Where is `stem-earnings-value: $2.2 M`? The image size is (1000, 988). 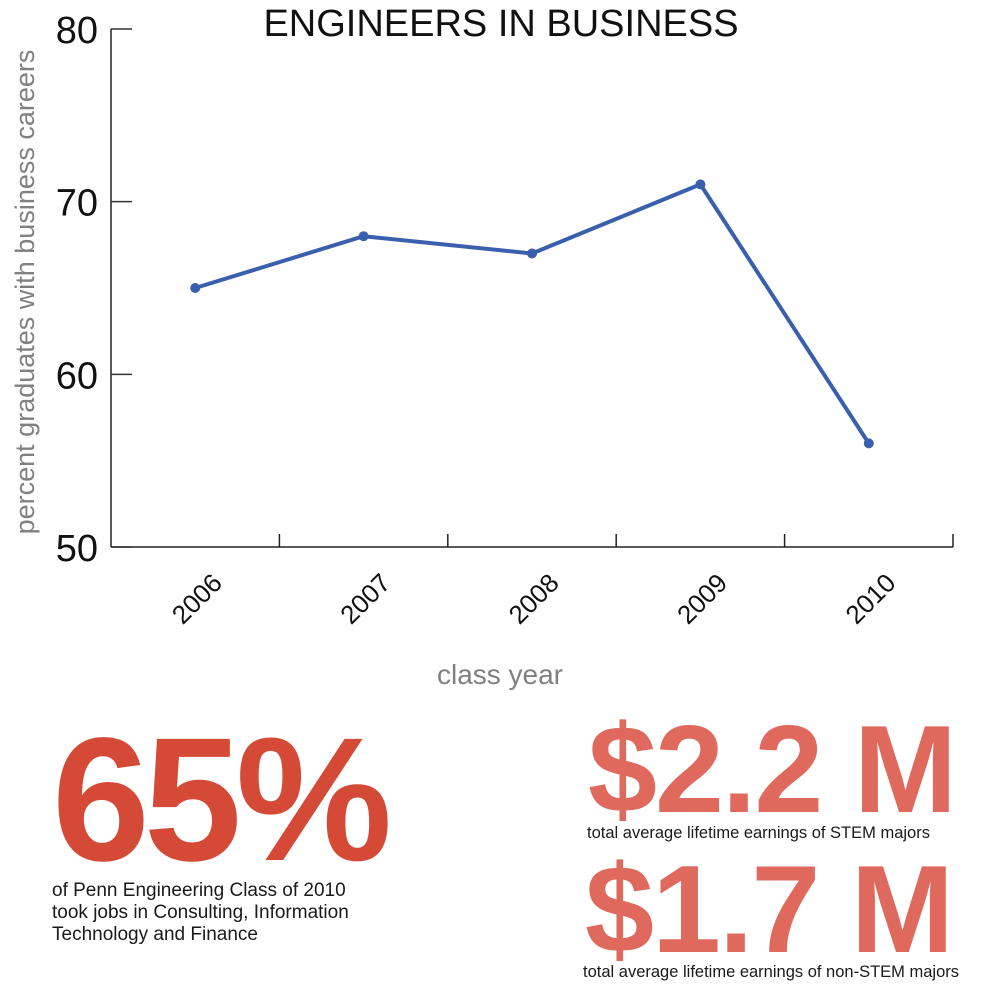 stem-earnings-value: $2.2 M is located at coordinates (772, 770).